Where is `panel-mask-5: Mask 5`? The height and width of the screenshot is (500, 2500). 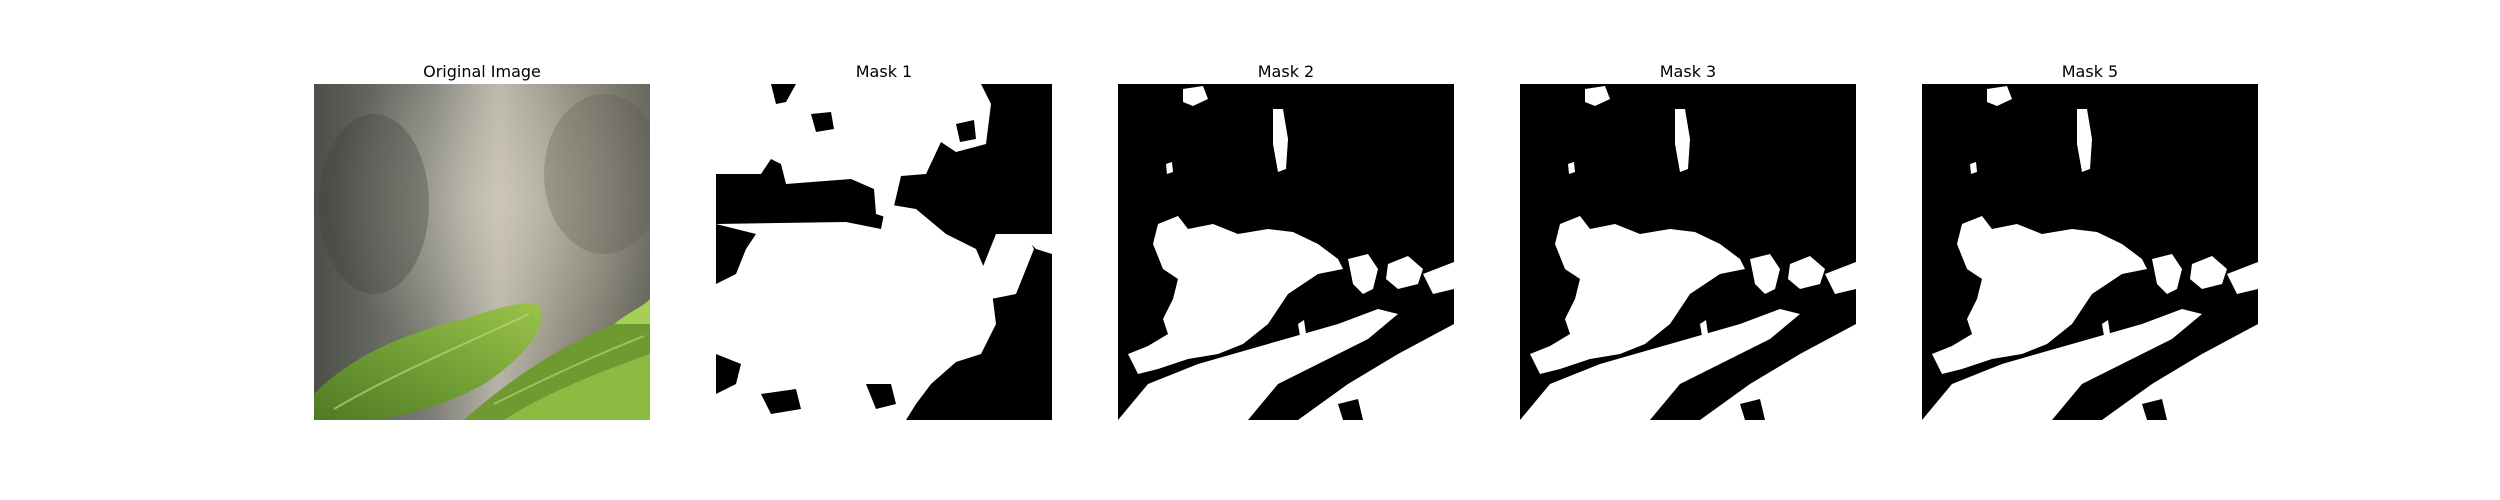
panel-mask-5: Mask 5 is located at coordinates (2090, 240).